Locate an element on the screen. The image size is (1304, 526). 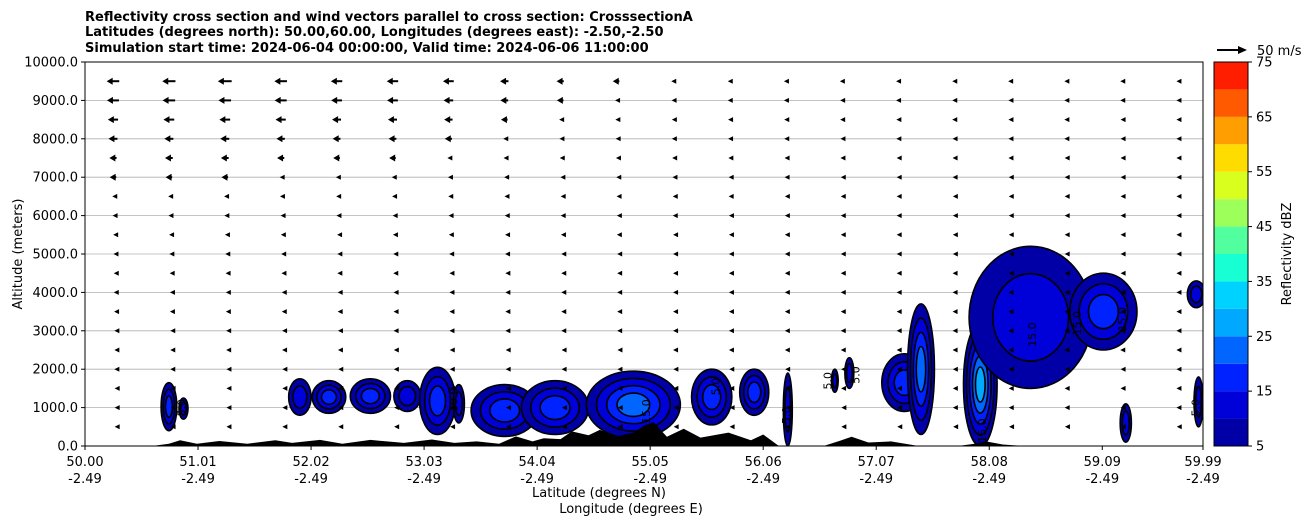
x-tick-label-lat: 59.99 is located at coordinates (1202, 462).